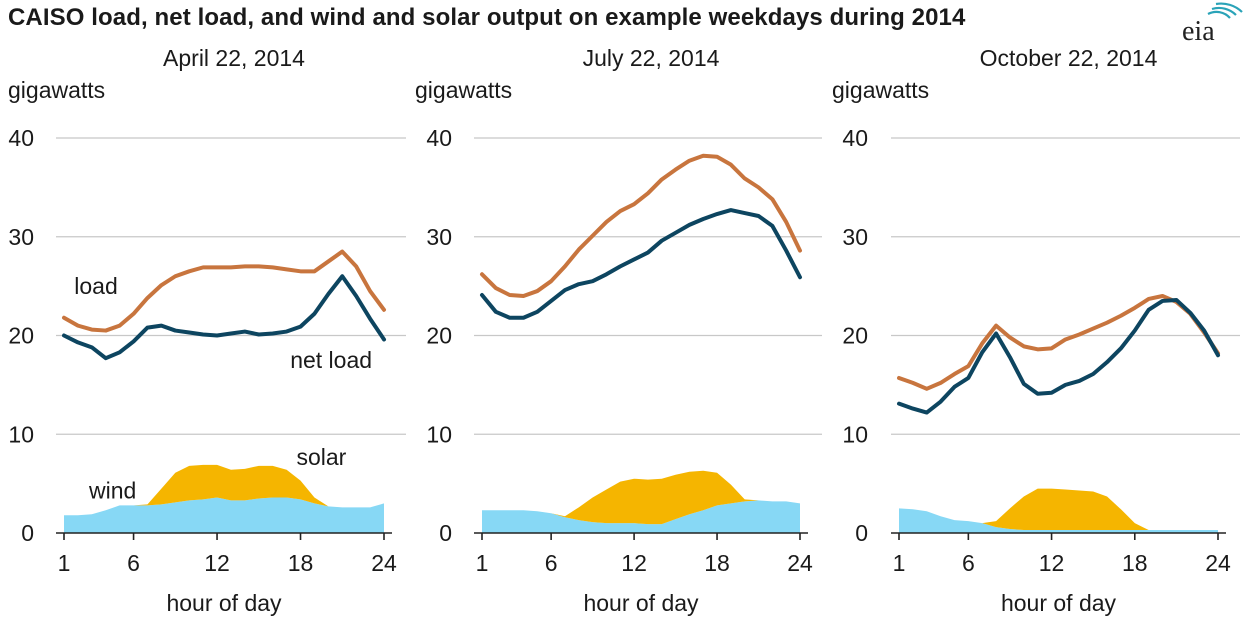 This screenshot has height=618, width=1246. I want to click on panel-title: October 22, 2014, so click(1069, 58).